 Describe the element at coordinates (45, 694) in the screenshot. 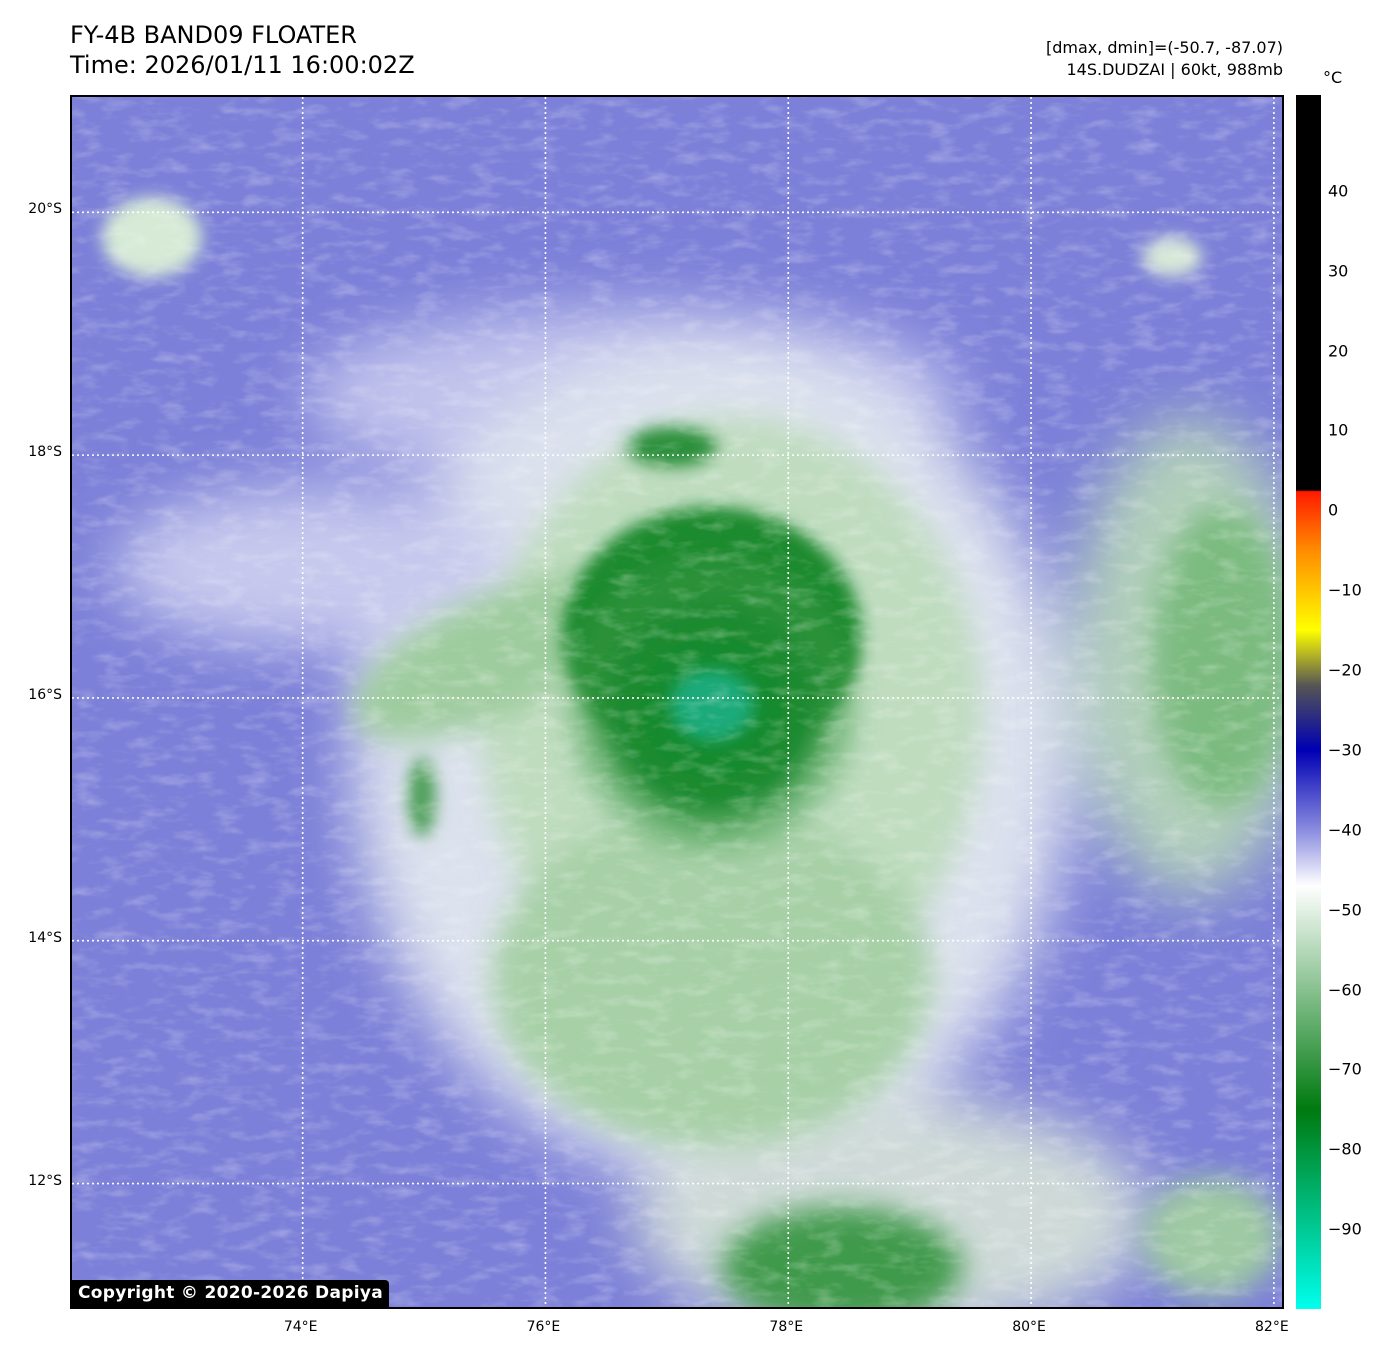

I see `latitude-label: 16°S` at that location.